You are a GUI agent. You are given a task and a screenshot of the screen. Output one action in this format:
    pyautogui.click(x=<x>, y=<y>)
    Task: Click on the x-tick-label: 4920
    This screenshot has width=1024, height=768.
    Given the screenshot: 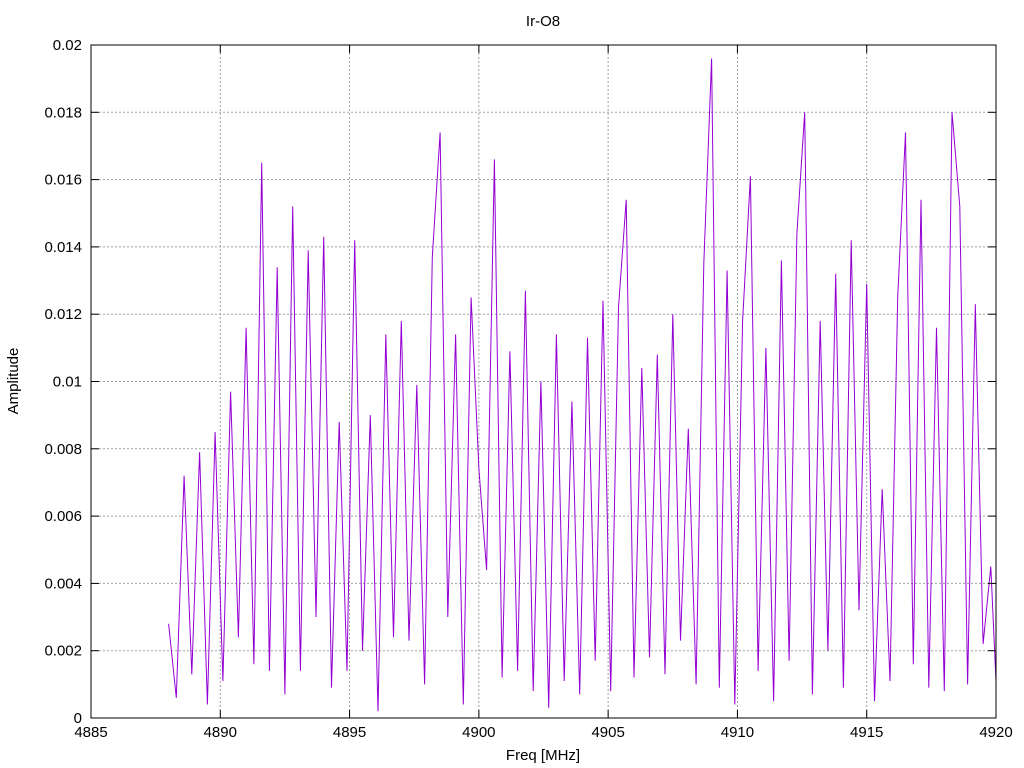 What is the action you would take?
    pyautogui.click(x=995, y=732)
    